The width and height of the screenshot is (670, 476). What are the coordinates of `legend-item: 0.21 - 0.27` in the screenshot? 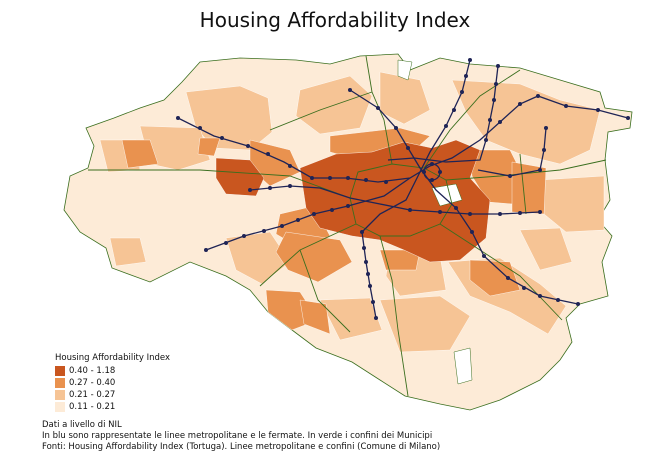 It's located at (112, 395).